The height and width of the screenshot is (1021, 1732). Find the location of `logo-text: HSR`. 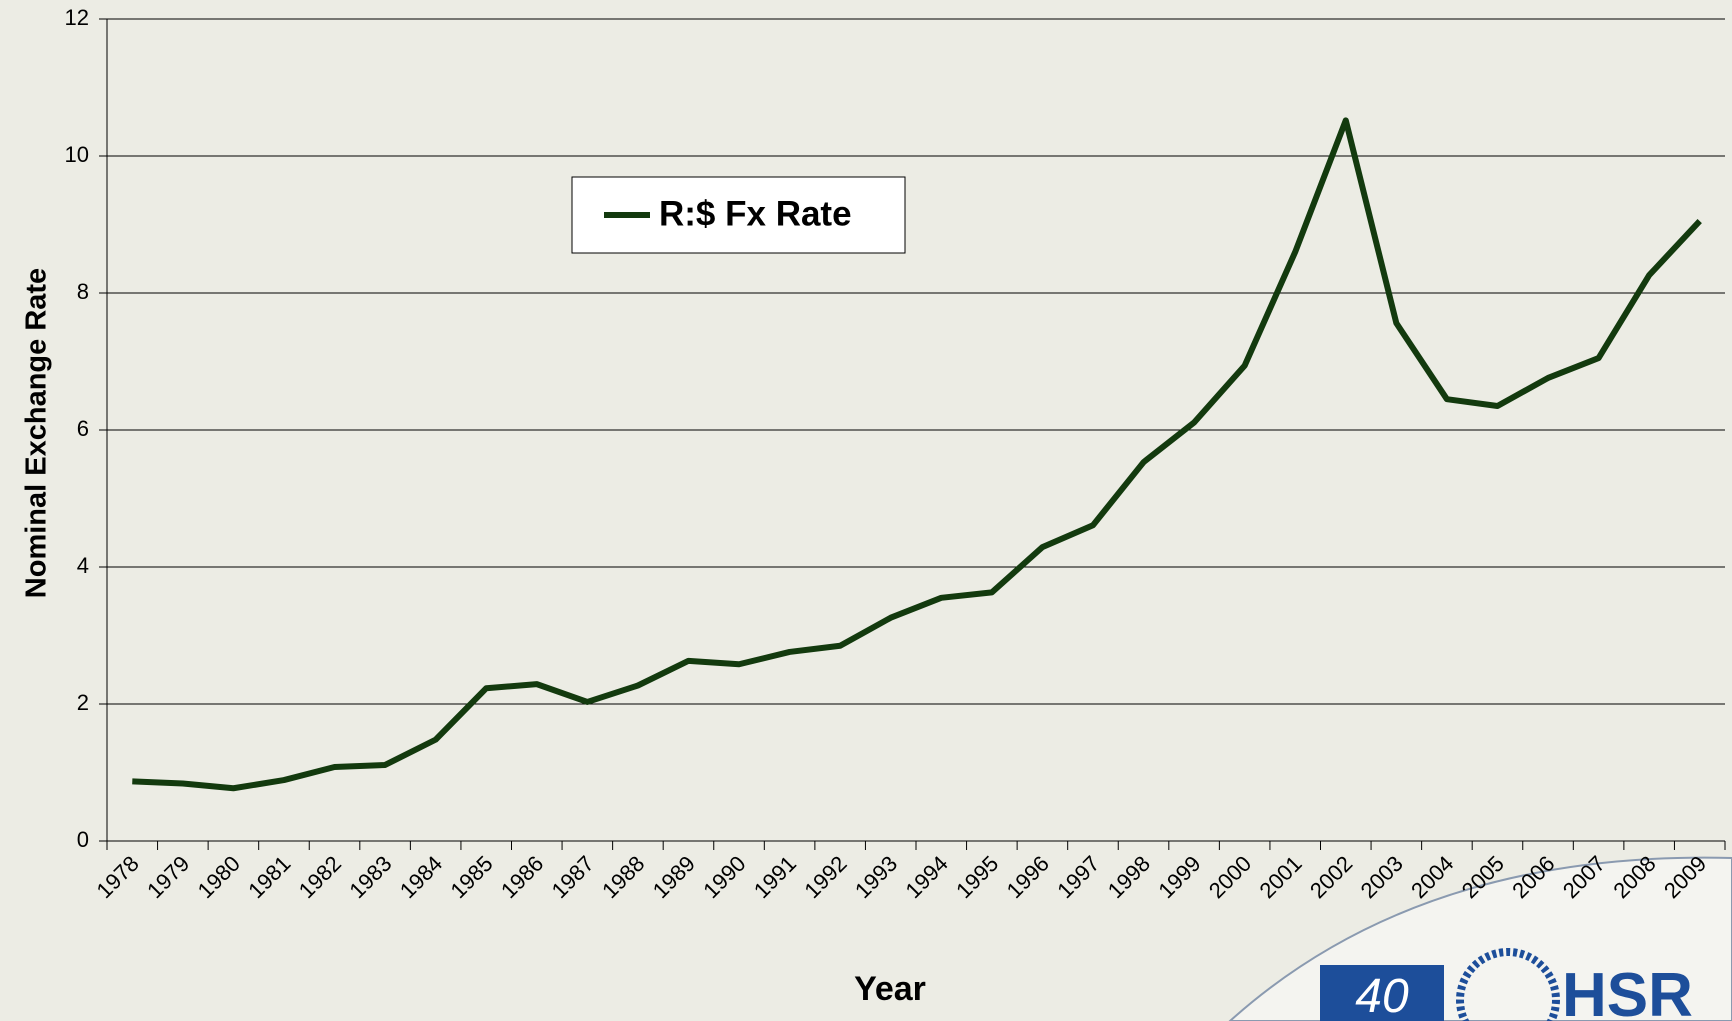

logo-text: HSR is located at coordinates (1627, 991).